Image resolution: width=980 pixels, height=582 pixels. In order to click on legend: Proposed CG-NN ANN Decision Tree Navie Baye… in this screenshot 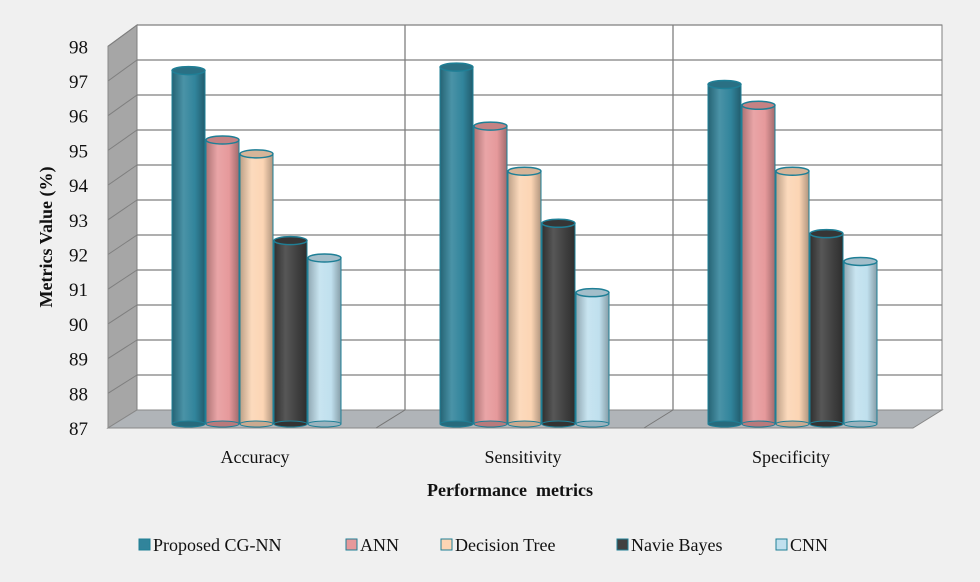, I will do `click(483, 545)`.